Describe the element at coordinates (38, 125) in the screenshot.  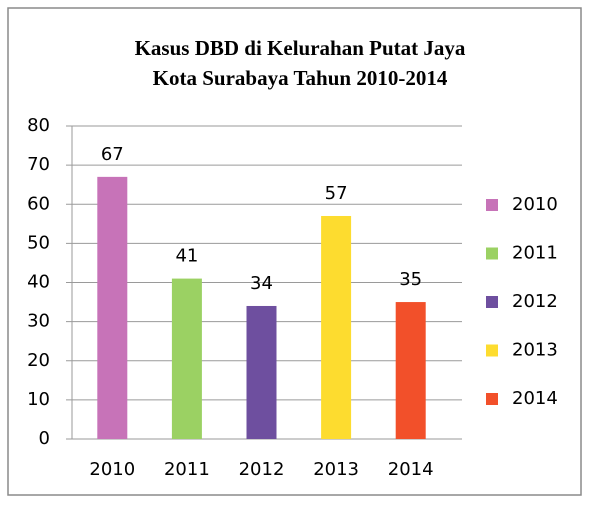
I see `y-tick-label: 80` at that location.